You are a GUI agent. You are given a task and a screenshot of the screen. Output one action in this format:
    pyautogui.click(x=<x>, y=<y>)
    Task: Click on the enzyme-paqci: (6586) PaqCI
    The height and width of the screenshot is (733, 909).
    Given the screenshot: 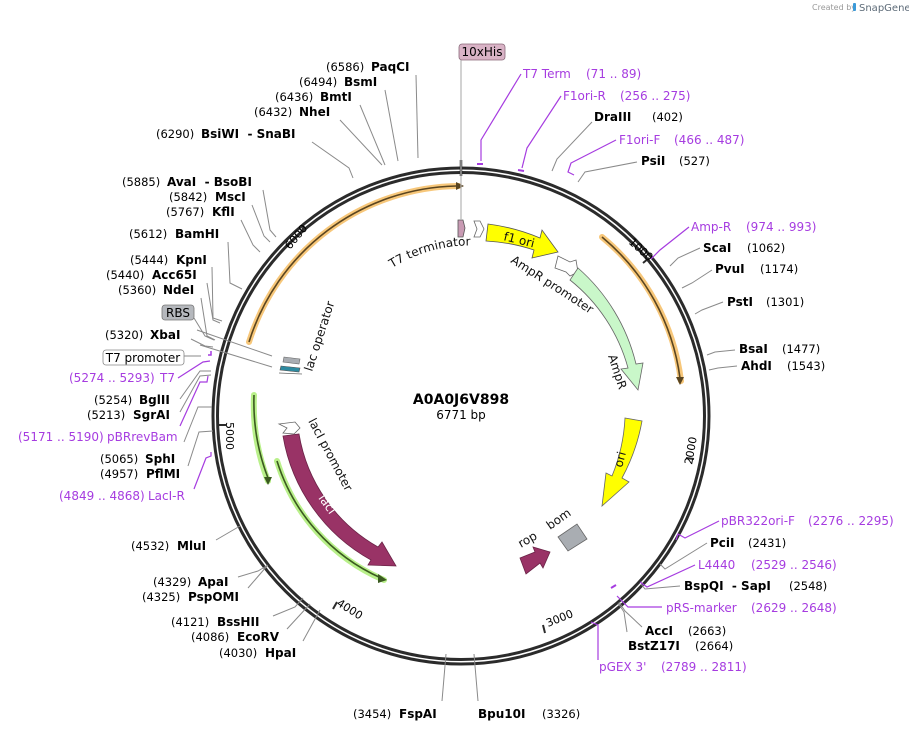 What is the action you would take?
    pyautogui.click(x=372, y=109)
    